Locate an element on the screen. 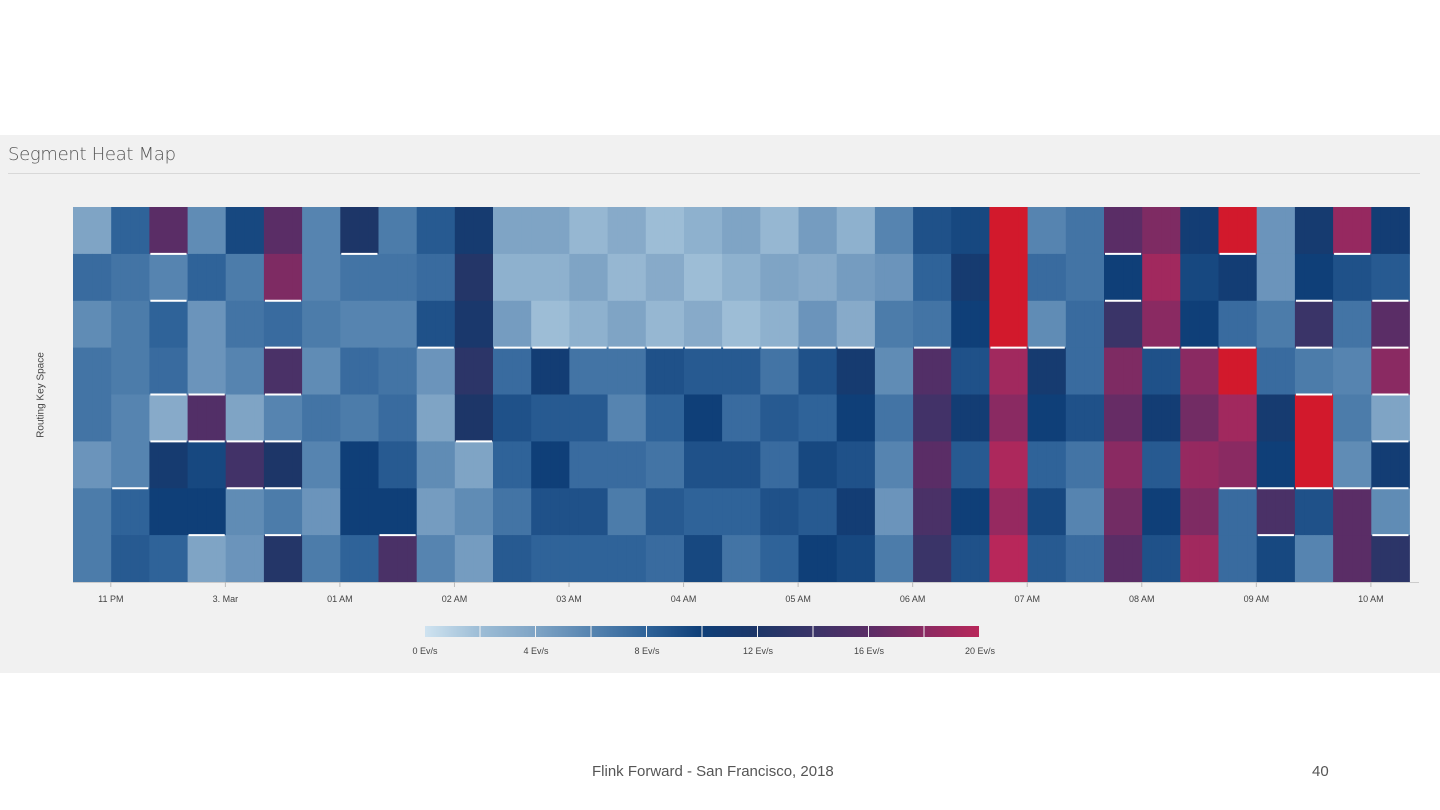  x-tick-label: 3. Mar is located at coordinates (226, 599).